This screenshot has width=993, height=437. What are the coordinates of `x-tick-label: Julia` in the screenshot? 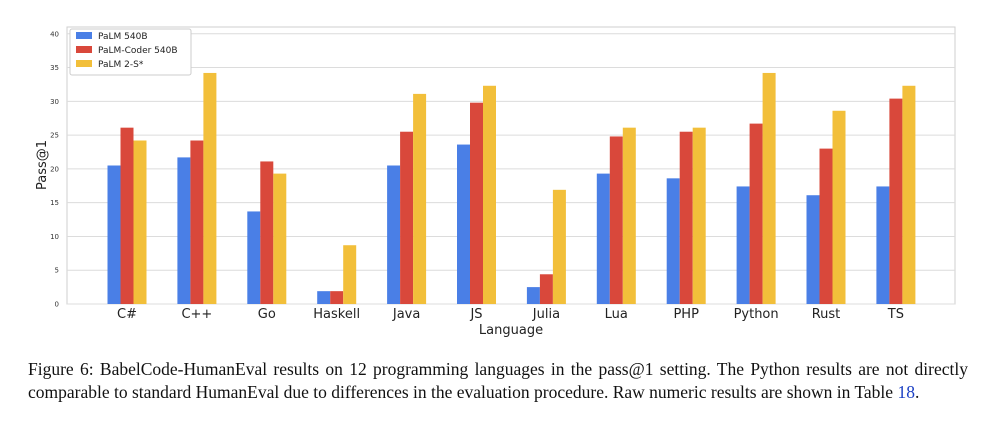 It's located at (546, 314).